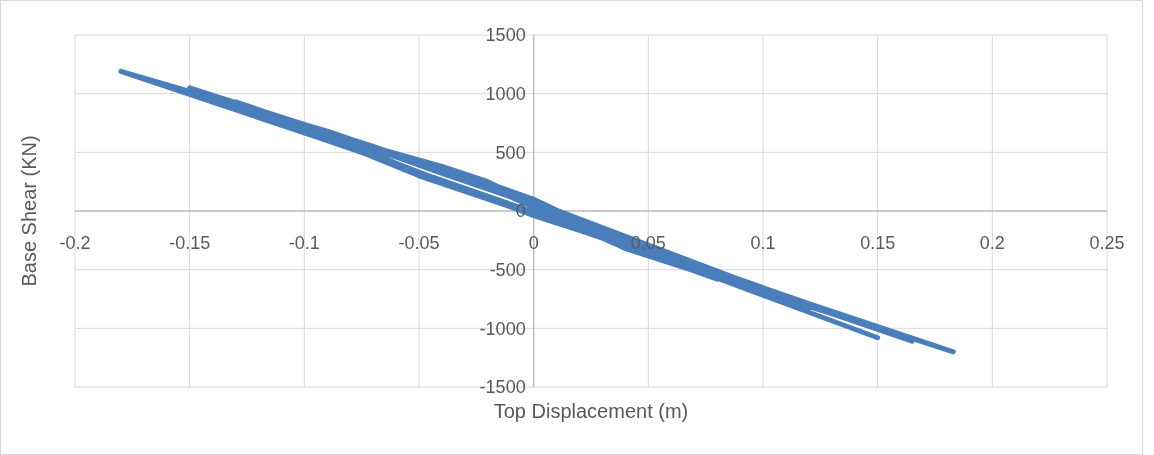 The height and width of the screenshot is (455, 1154). I want to click on y-tick-label: -1500, so click(502, 387).